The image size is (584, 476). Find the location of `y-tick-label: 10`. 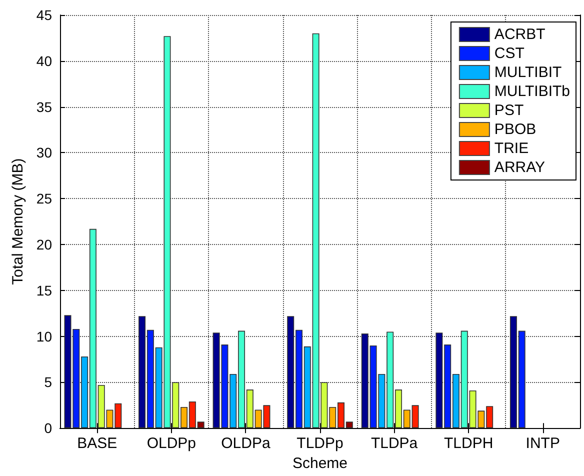

y-tick-label: 10 is located at coordinates (44, 336).